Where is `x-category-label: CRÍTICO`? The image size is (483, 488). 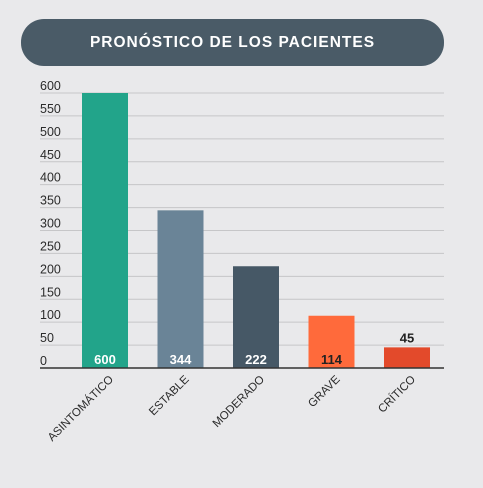
x-category-label: CRÍTICO is located at coordinates (396, 394).